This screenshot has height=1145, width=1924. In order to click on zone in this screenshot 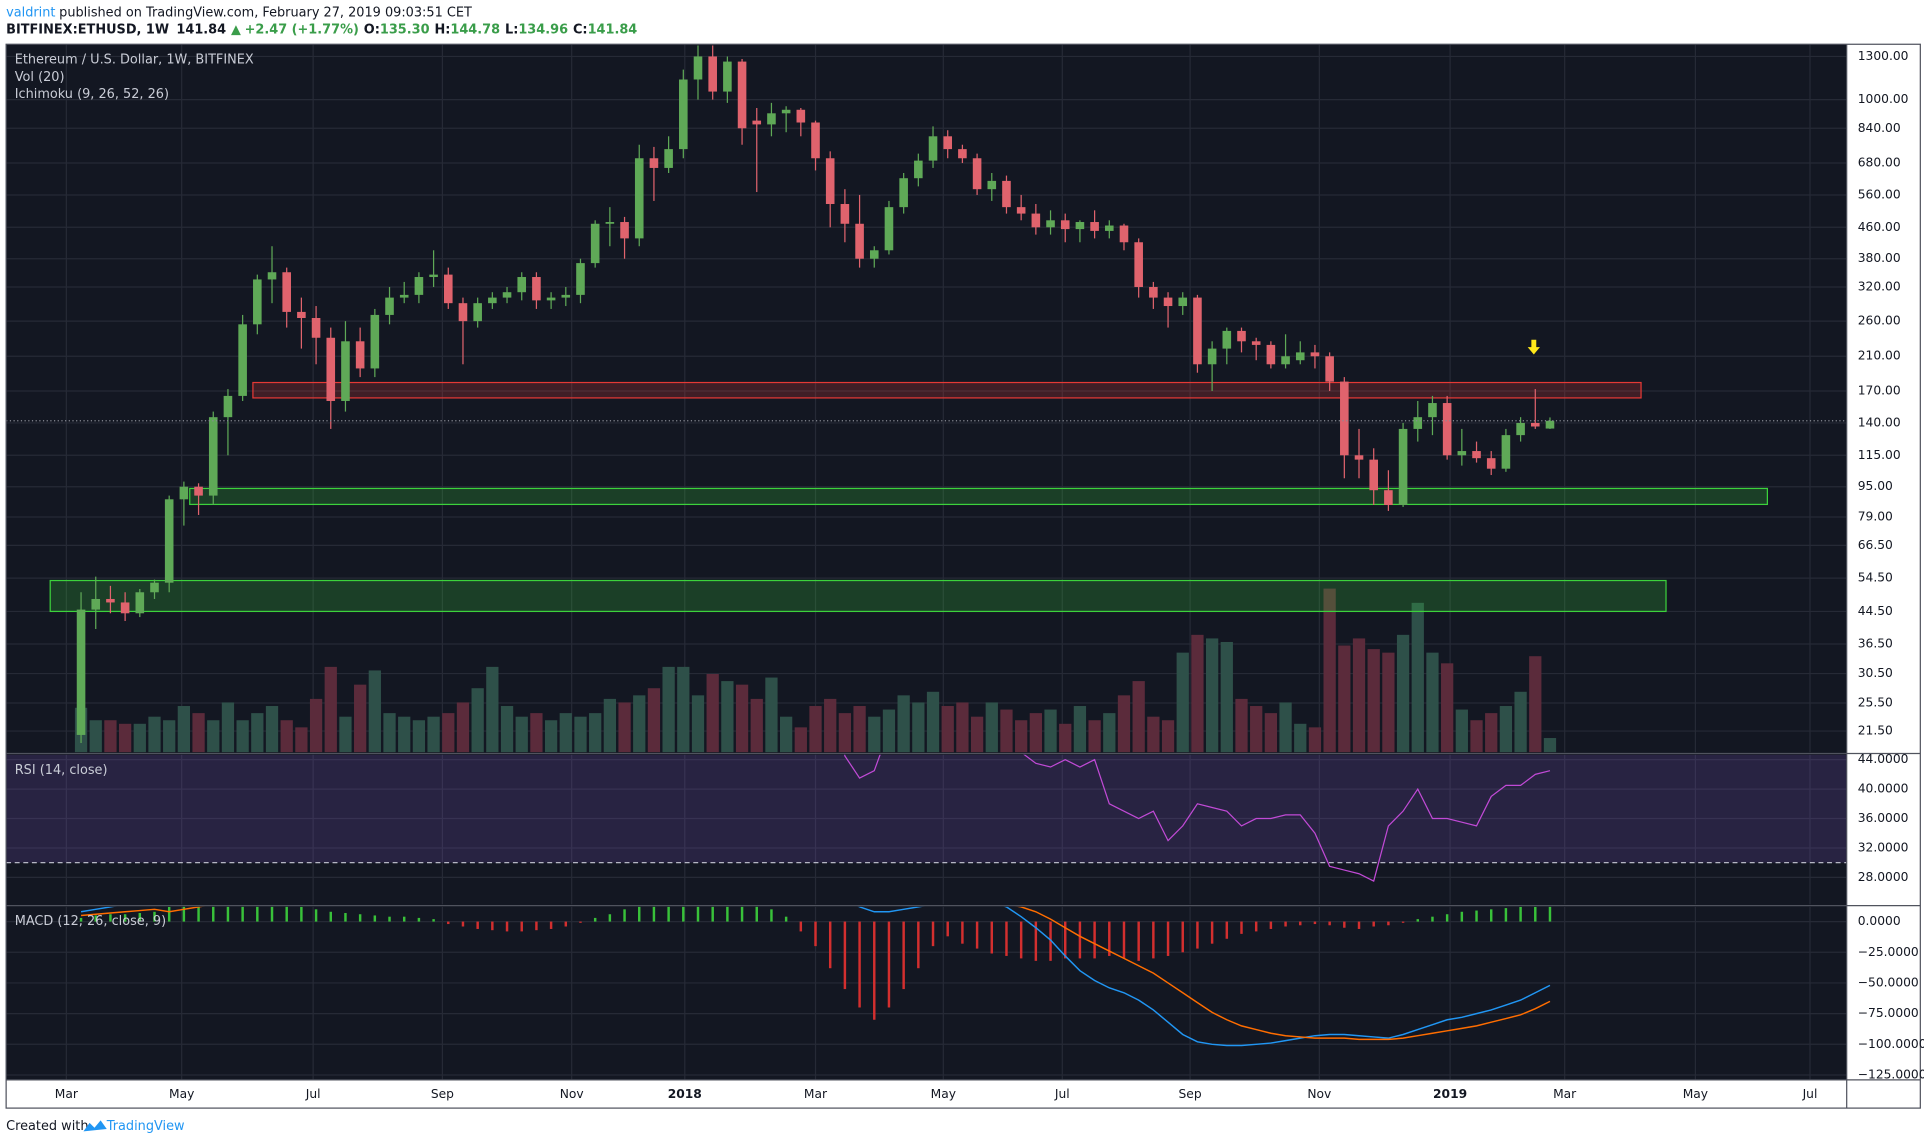, I will do `click(858, 596)`.